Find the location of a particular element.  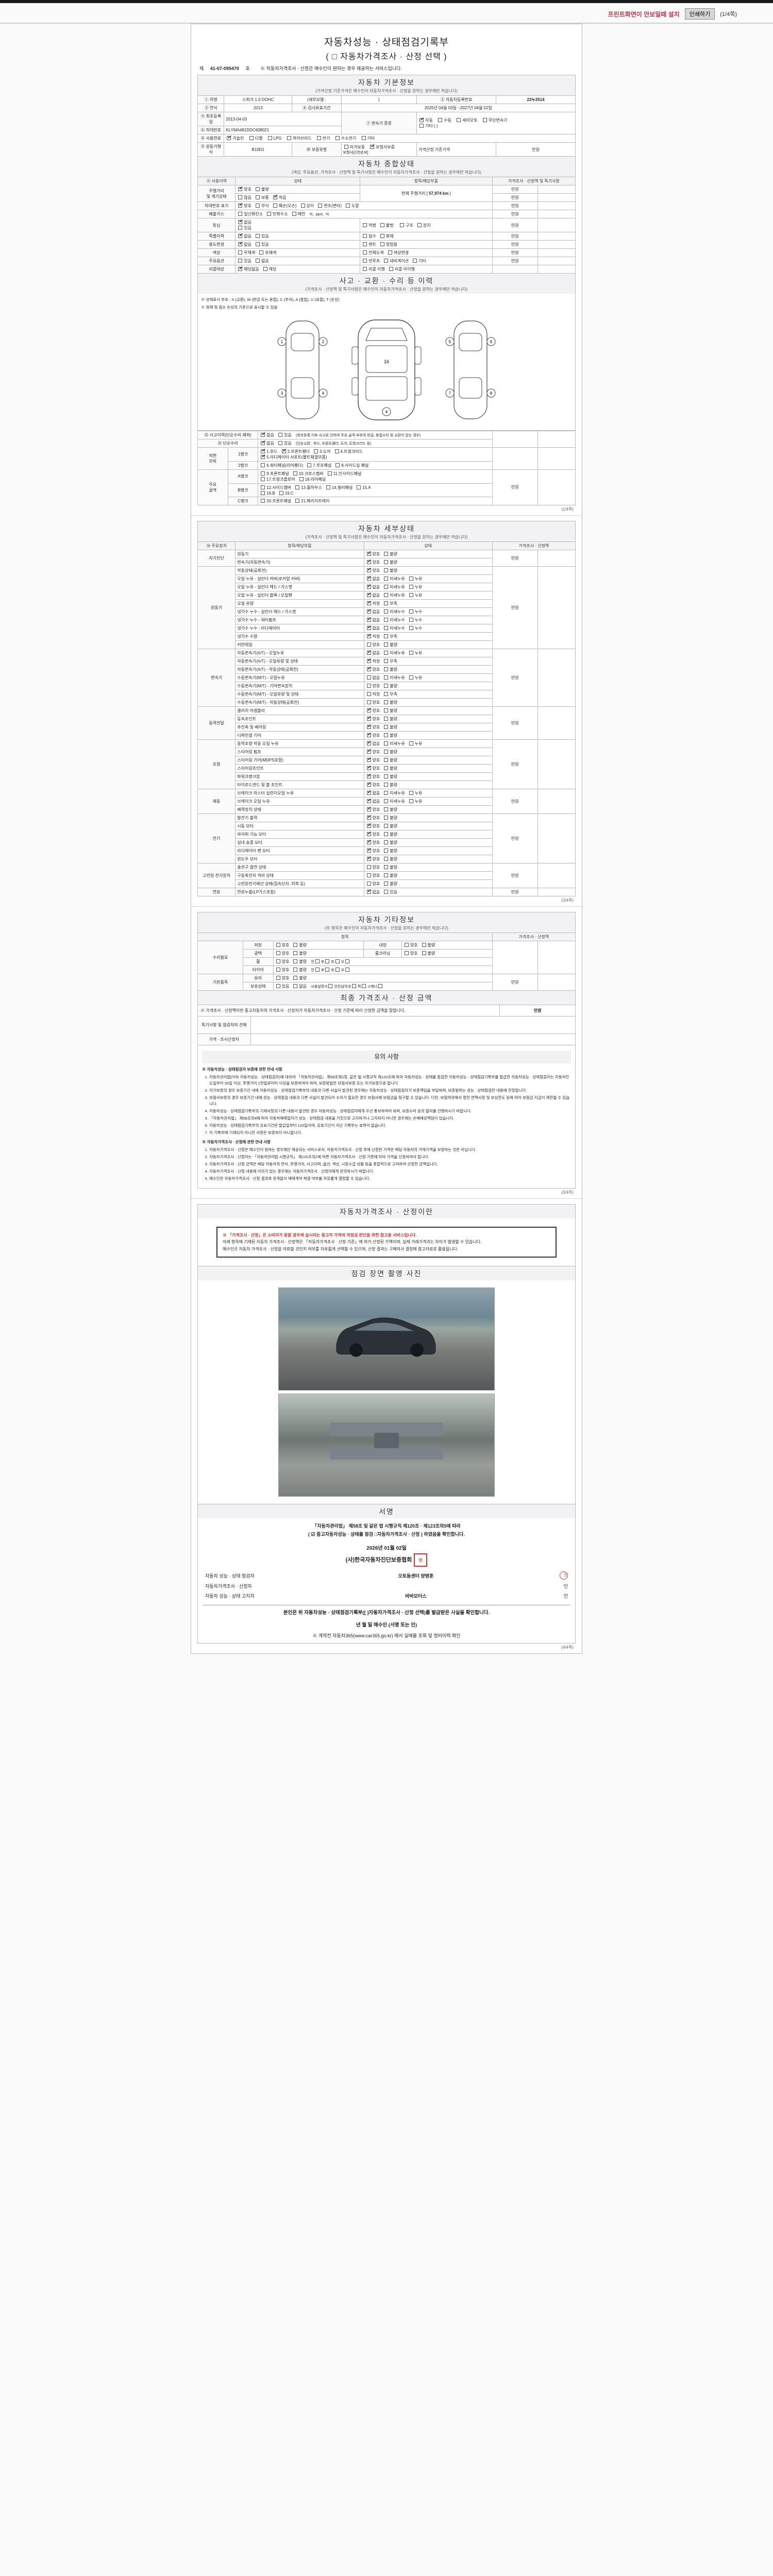

rank-2-items: 6.쿼터패널(리어휀다) 7.루프패널 8.사이드실 패널 is located at coordinates (375, 465).